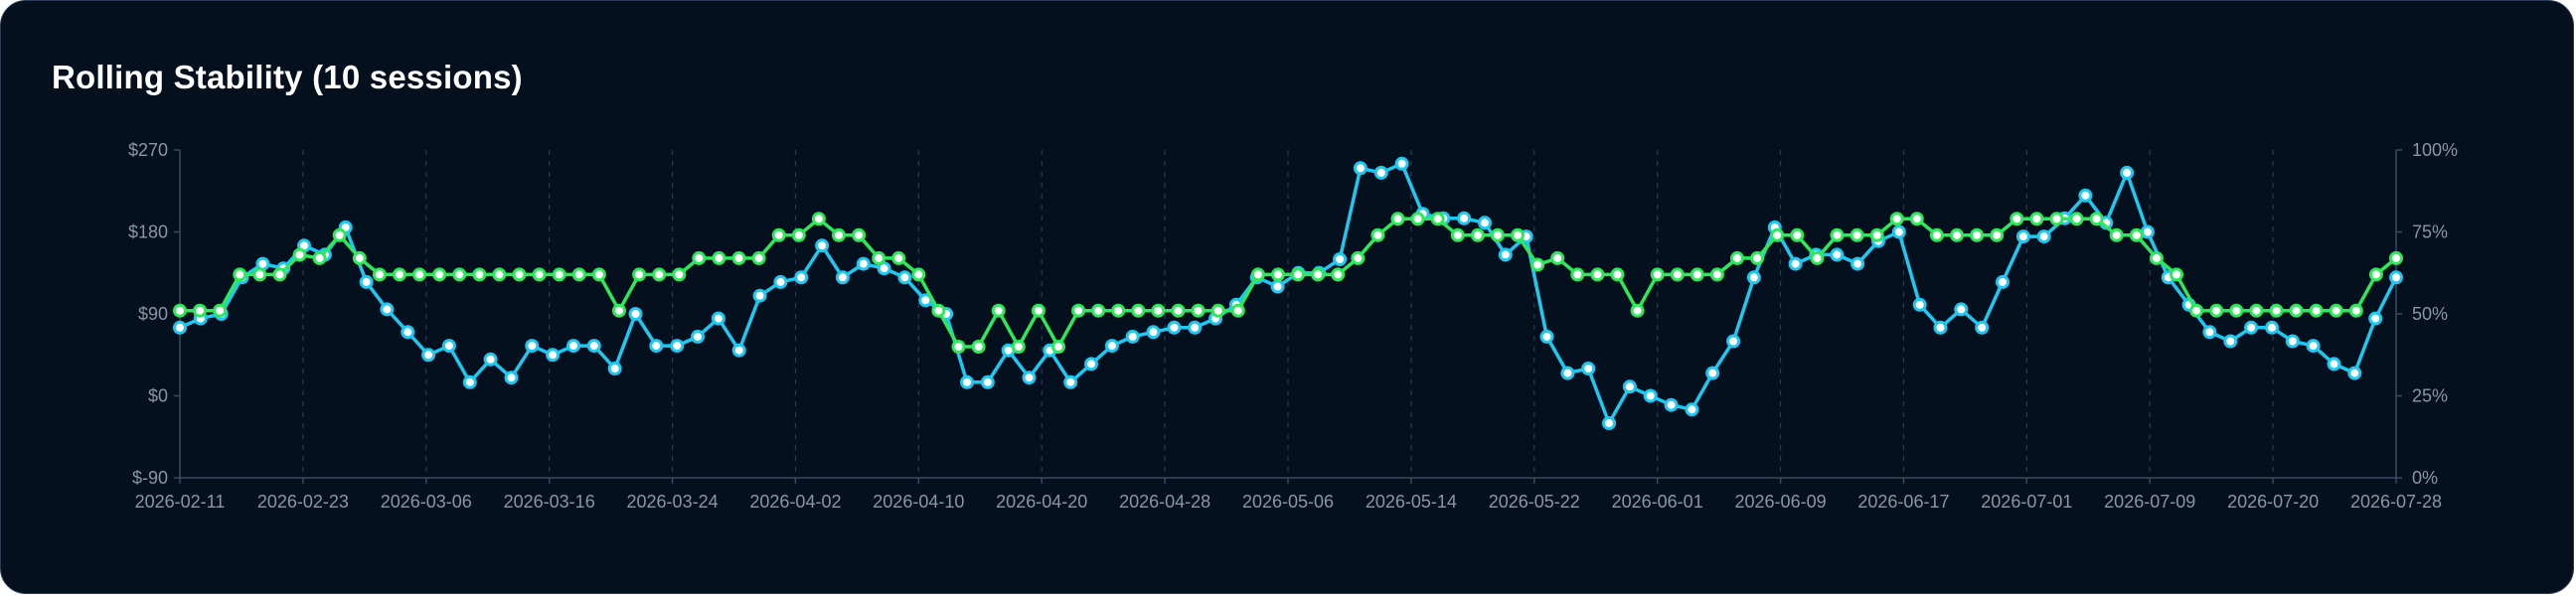  Describe the element at coordinates (148, 232) in the screenshot. I see `y-left-tick-label: $180` at that location.